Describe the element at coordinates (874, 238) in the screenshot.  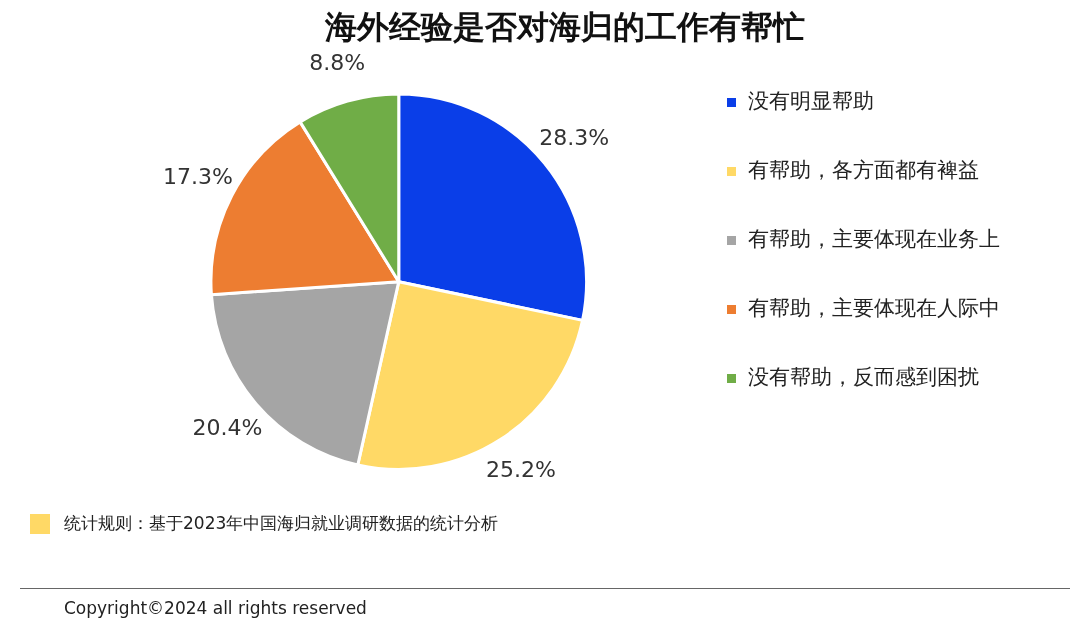
I see `legend-label: 有帮助，主要体现在业务上` at that location.